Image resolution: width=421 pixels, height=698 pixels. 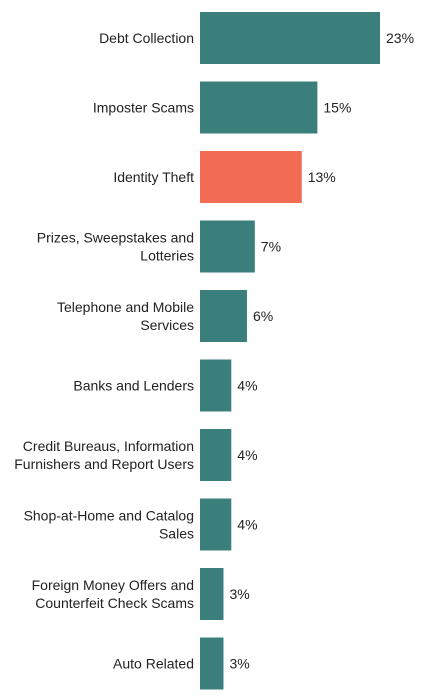 What do you see at coordinates (239, 664) in the screenshot?
I see `value-label-9: 3%` at bounding box center [239, 664].